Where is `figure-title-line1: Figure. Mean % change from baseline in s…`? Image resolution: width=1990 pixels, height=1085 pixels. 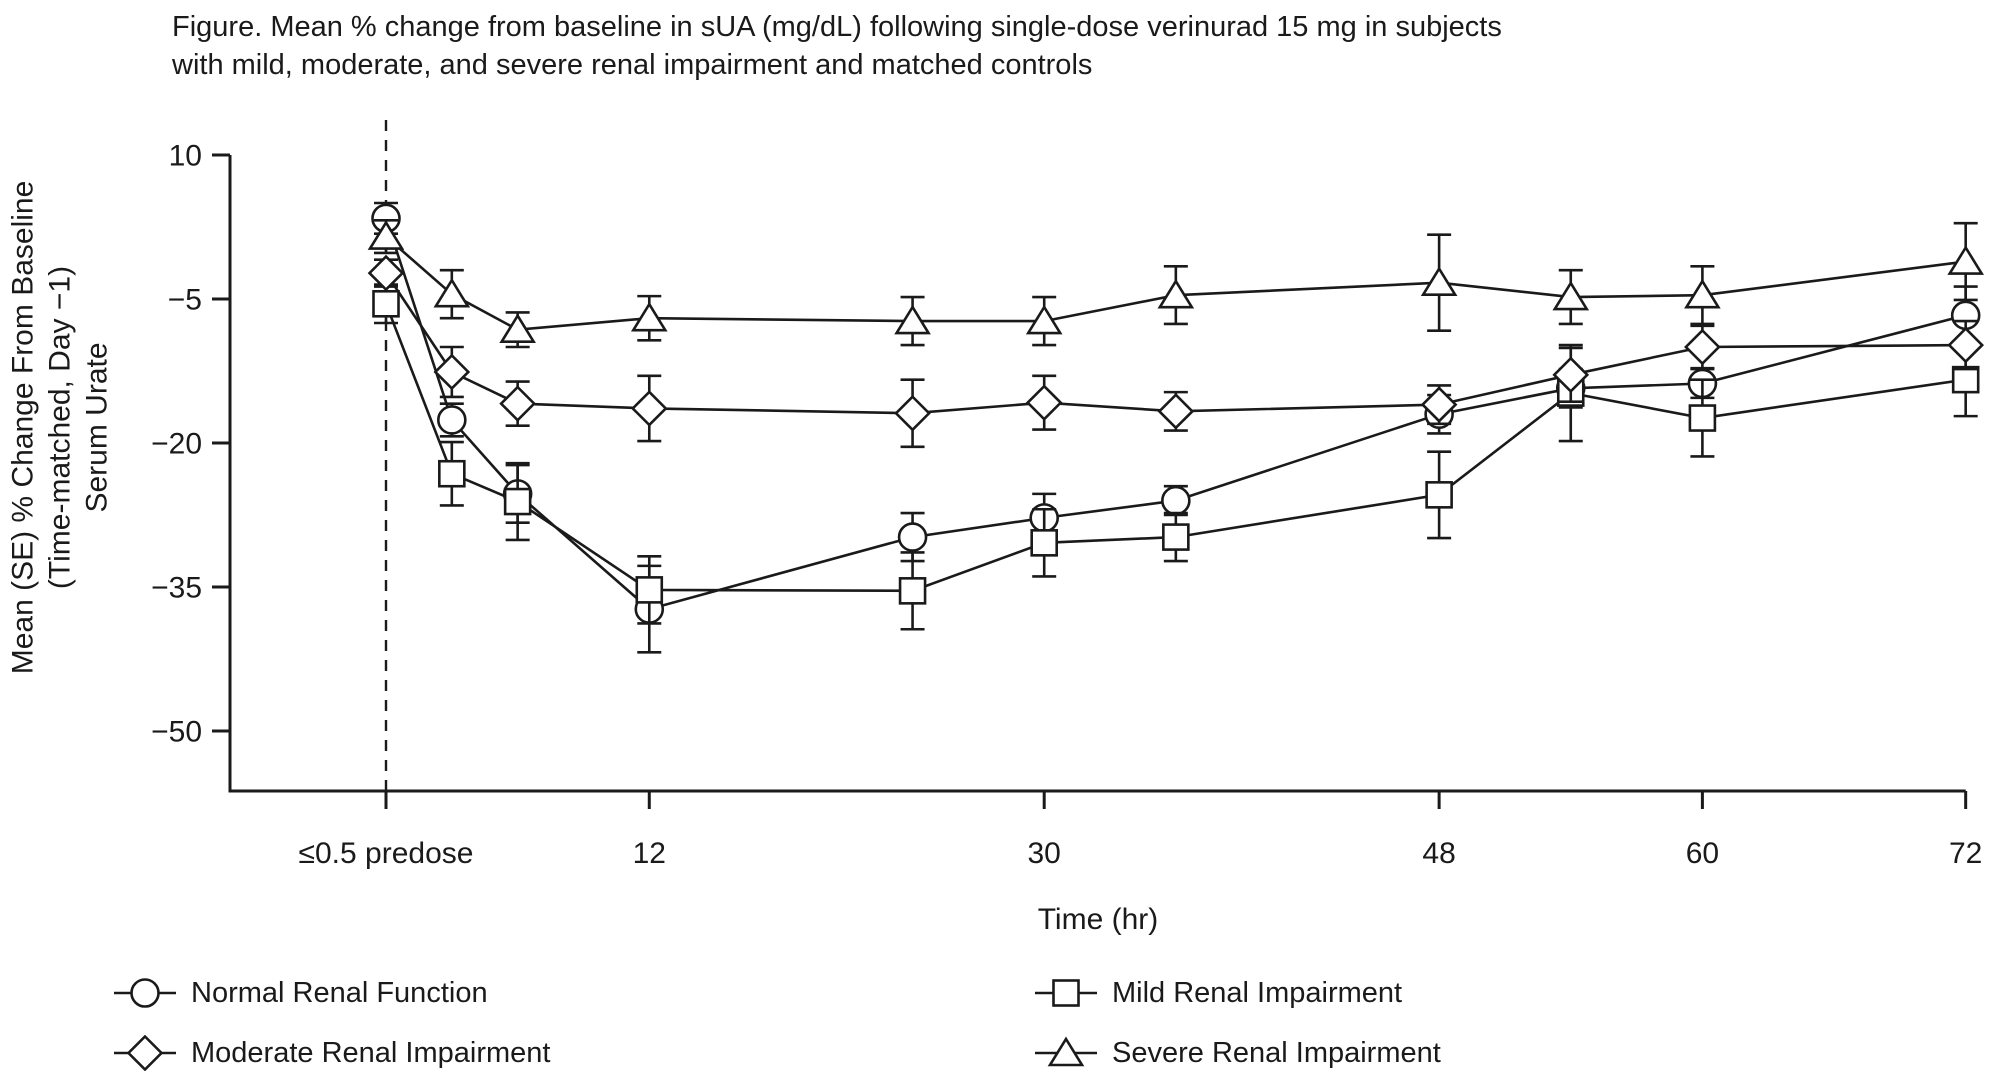
figure-title-line1: Figure. Mean % change from baseline in s… is located at coordinates (837, 27).